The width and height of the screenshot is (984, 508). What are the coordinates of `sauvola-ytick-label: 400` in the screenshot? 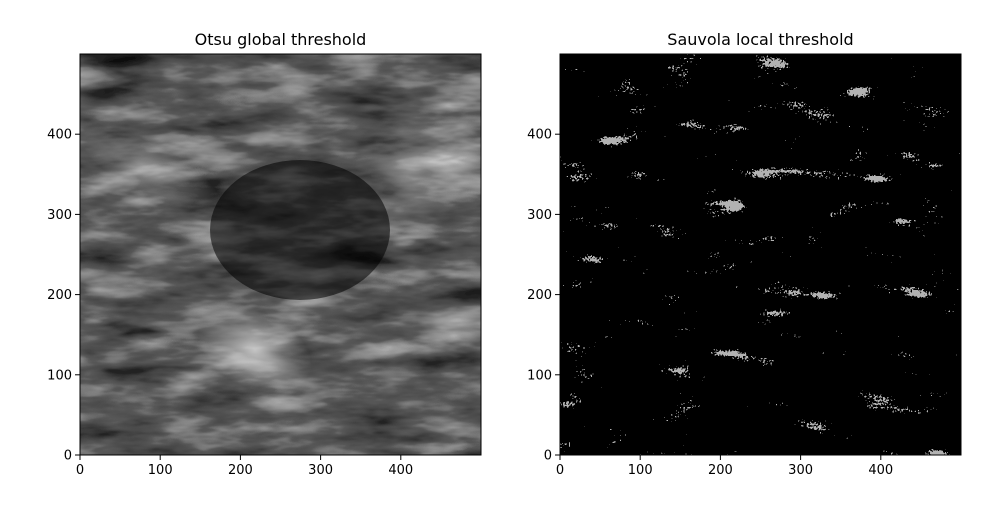 It's located at (539, 135).